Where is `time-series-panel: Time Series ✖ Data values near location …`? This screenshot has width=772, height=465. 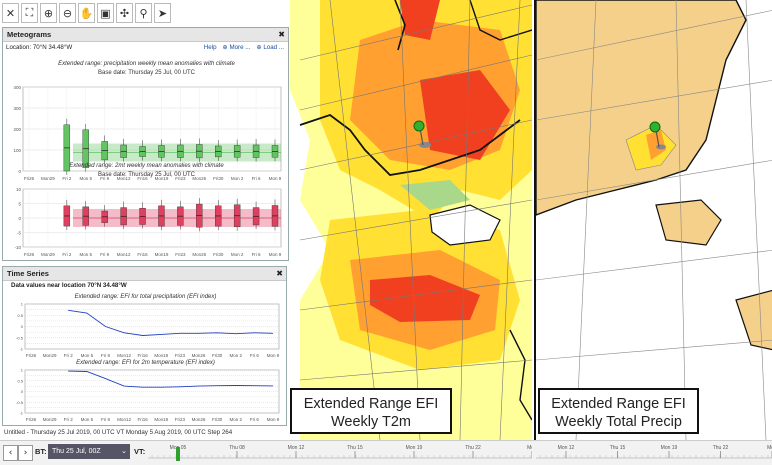 time-series-panel: Time Series ✖ Data values near location … is located at coordinates (144, 346).